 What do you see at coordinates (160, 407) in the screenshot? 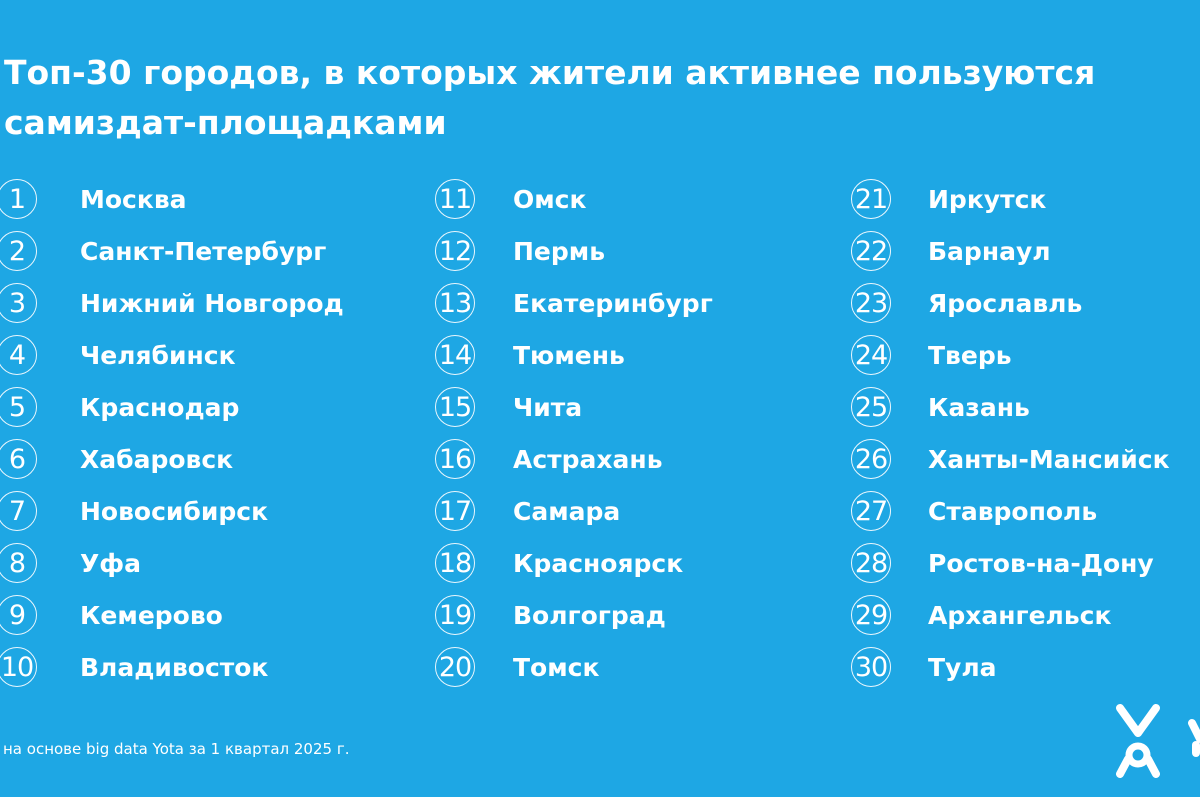
I see `city-name: Краснодар` at bounding box center [160, 407].